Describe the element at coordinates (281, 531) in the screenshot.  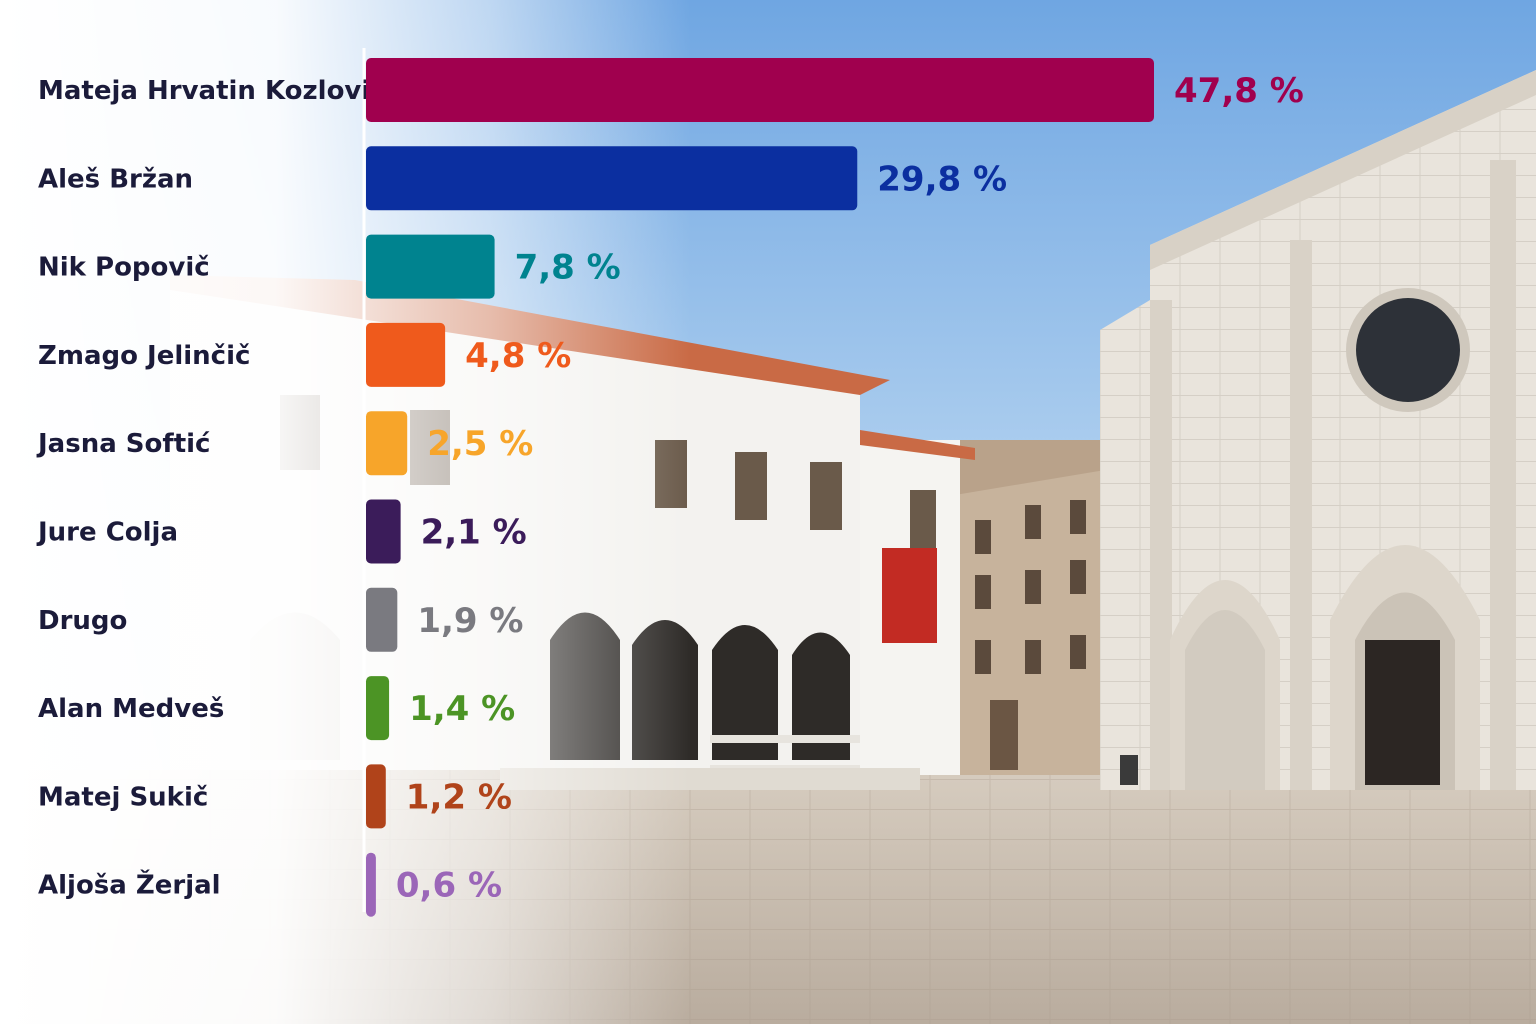
I see `bar-row-jure-colja: Jure Colja 2,1 %` at that location.